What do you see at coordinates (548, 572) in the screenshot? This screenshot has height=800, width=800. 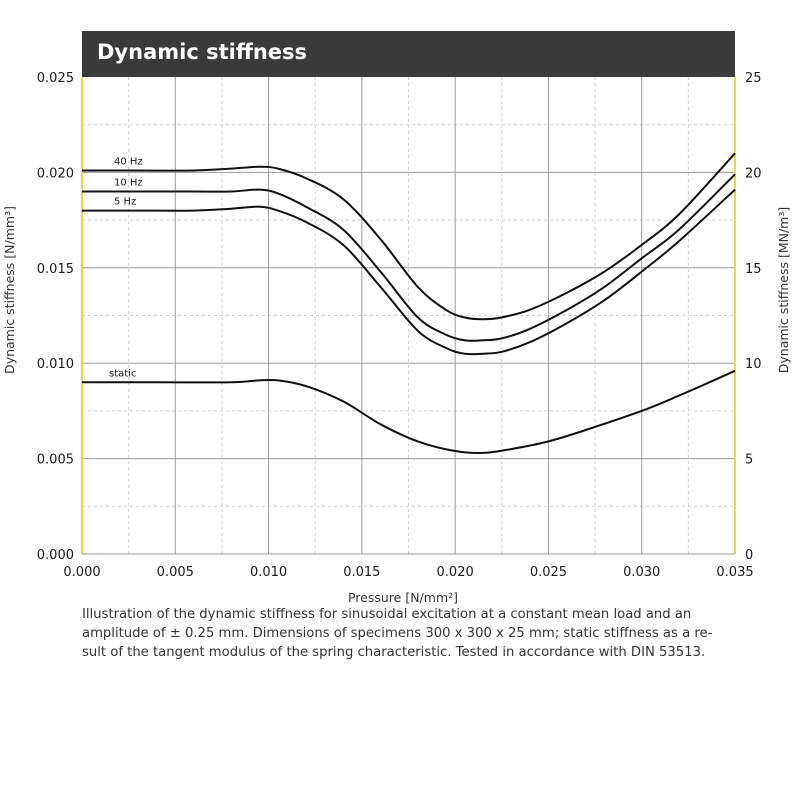 I see `x-tick-label: 0.025` at bounding box center [548, 572].